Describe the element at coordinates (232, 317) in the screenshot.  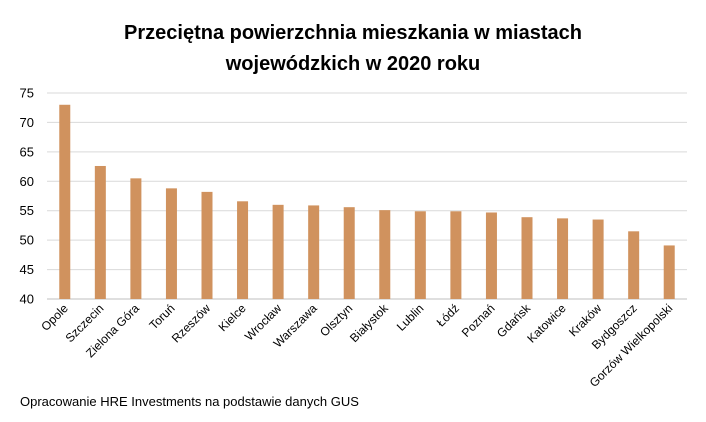
I see `x-tick-label: Kielce` at that location.